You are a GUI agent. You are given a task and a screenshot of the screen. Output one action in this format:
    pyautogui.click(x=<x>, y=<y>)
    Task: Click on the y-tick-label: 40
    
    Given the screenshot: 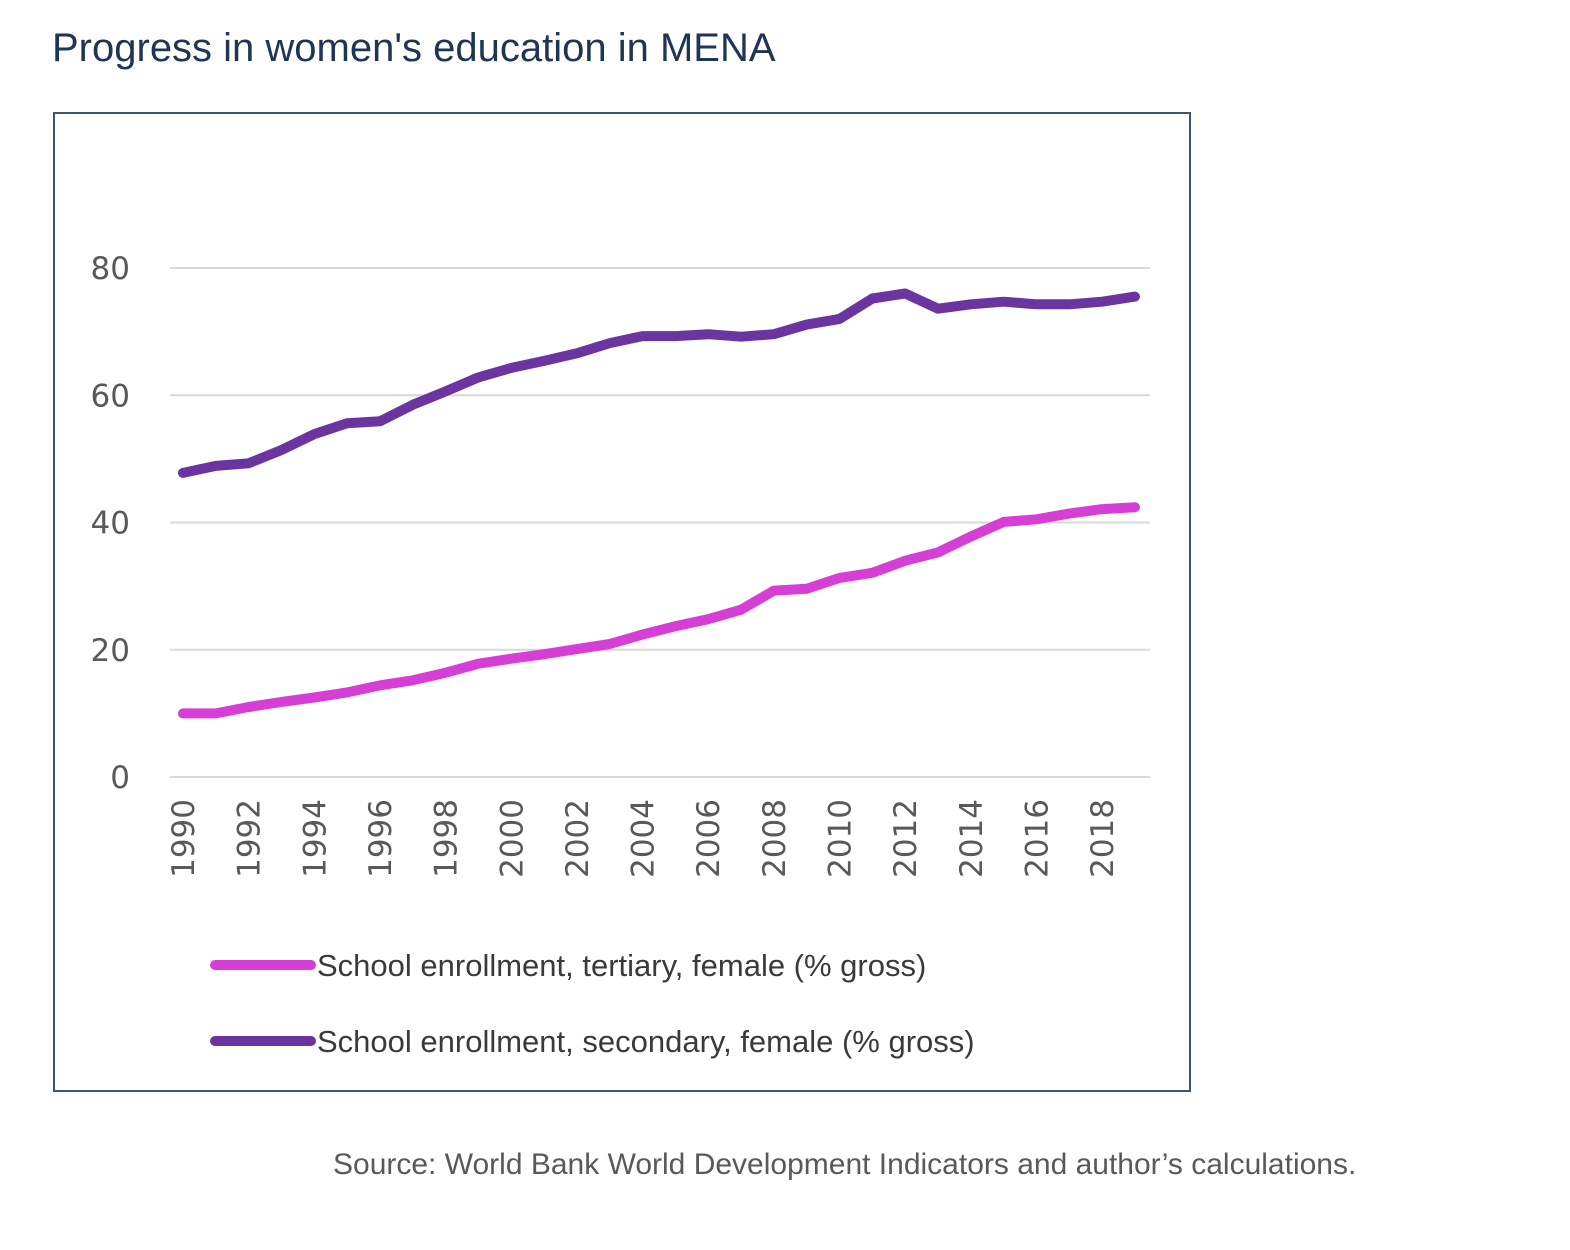 What is the action you would take?
    pyautogui.click(x=110, y=524)
    